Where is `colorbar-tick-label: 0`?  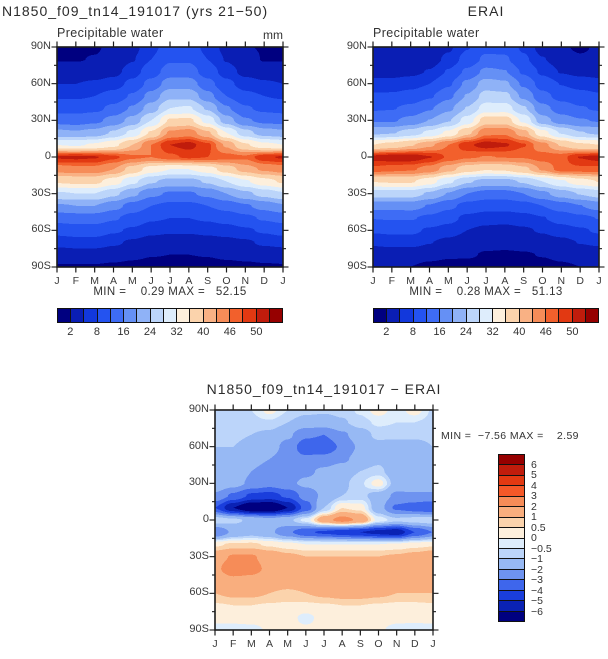
colorbar-tick-label: 0 is located at coordinates (534, 538).